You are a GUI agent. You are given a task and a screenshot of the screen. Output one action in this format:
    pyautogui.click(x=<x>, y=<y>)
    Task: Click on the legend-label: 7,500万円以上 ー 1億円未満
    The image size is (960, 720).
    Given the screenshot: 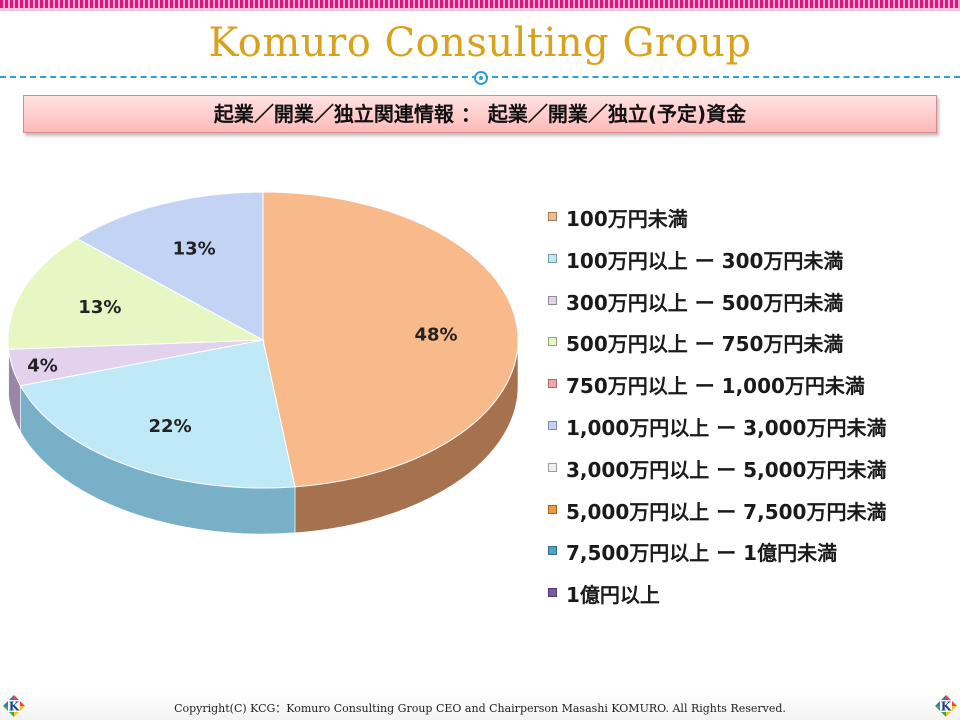 What is the action you would take?
    pyautogui.click(x=702, y=553)
    